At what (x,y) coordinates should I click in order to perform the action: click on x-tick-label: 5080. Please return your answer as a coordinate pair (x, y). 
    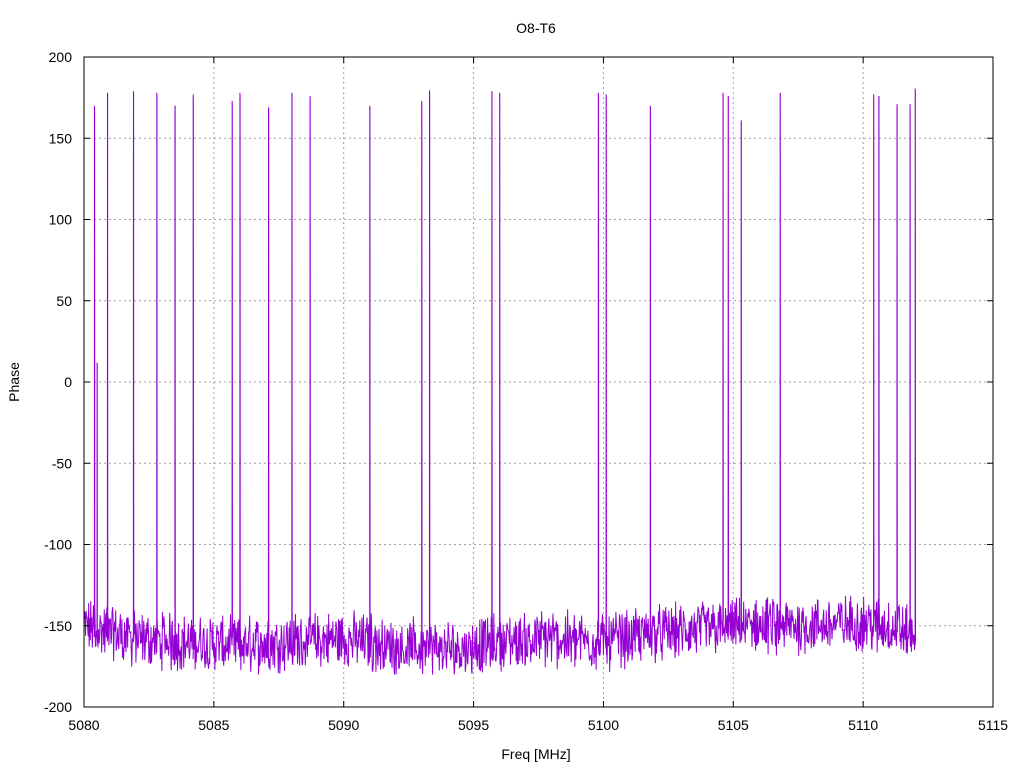
    Looking at the image, I should click on (83, 725).